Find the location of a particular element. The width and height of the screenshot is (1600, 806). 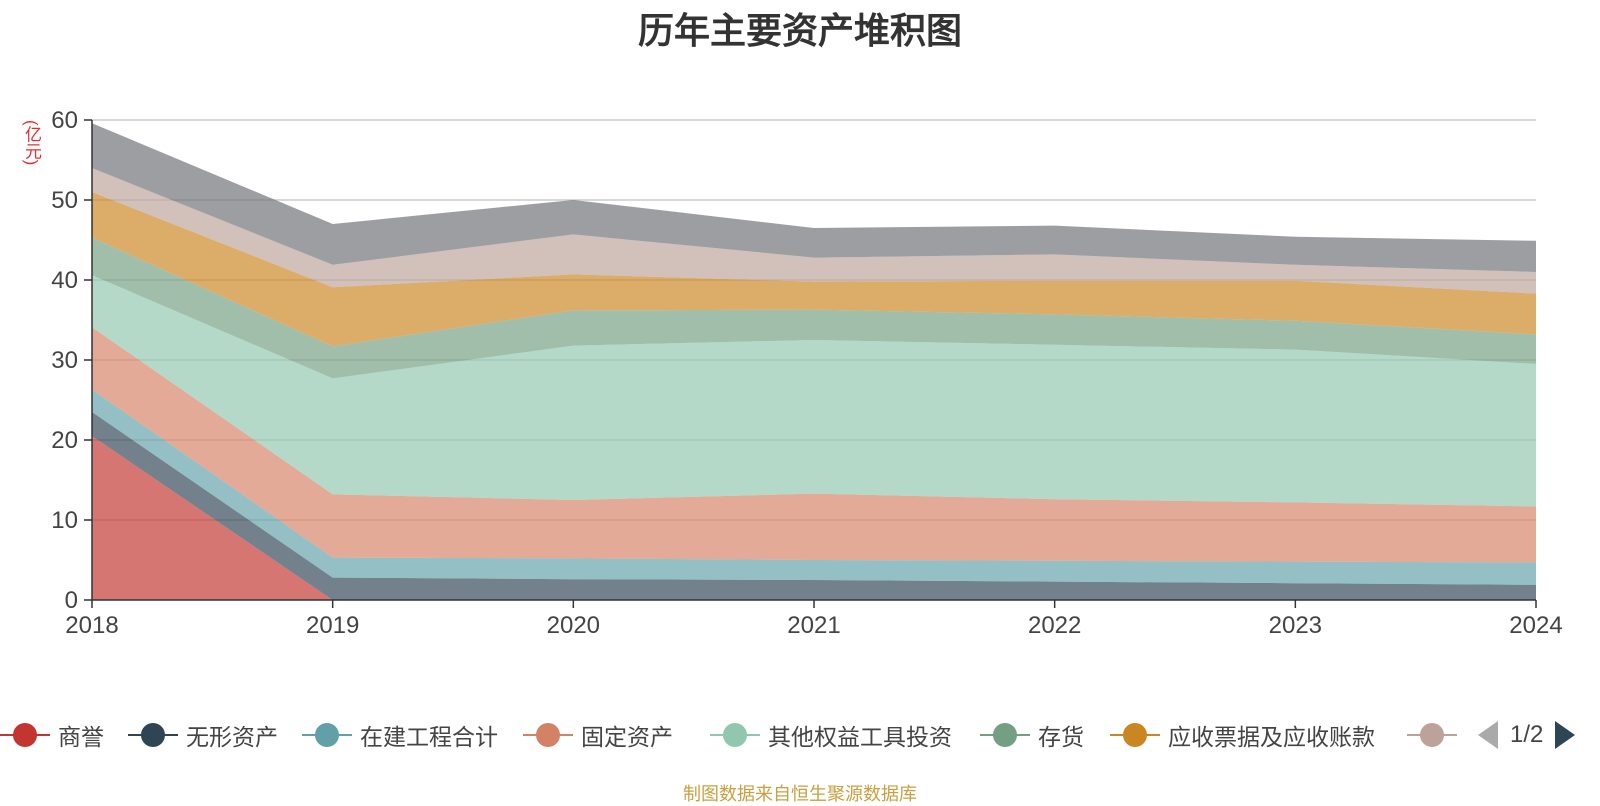

legend-item-cash: 货 is located at coordinates (1434, 735).